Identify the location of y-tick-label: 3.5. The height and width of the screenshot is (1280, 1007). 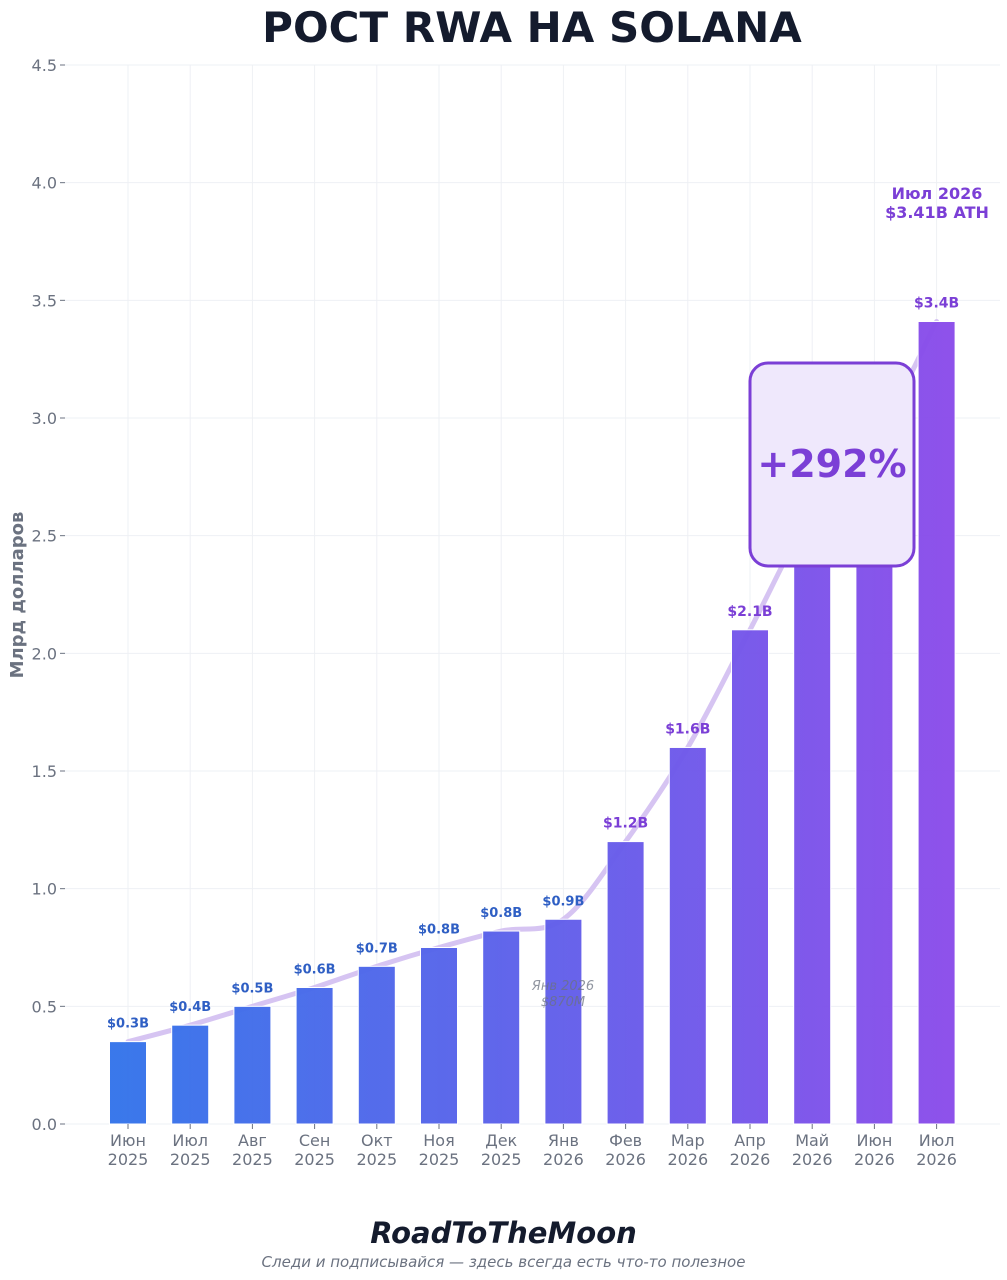
(44, 300).